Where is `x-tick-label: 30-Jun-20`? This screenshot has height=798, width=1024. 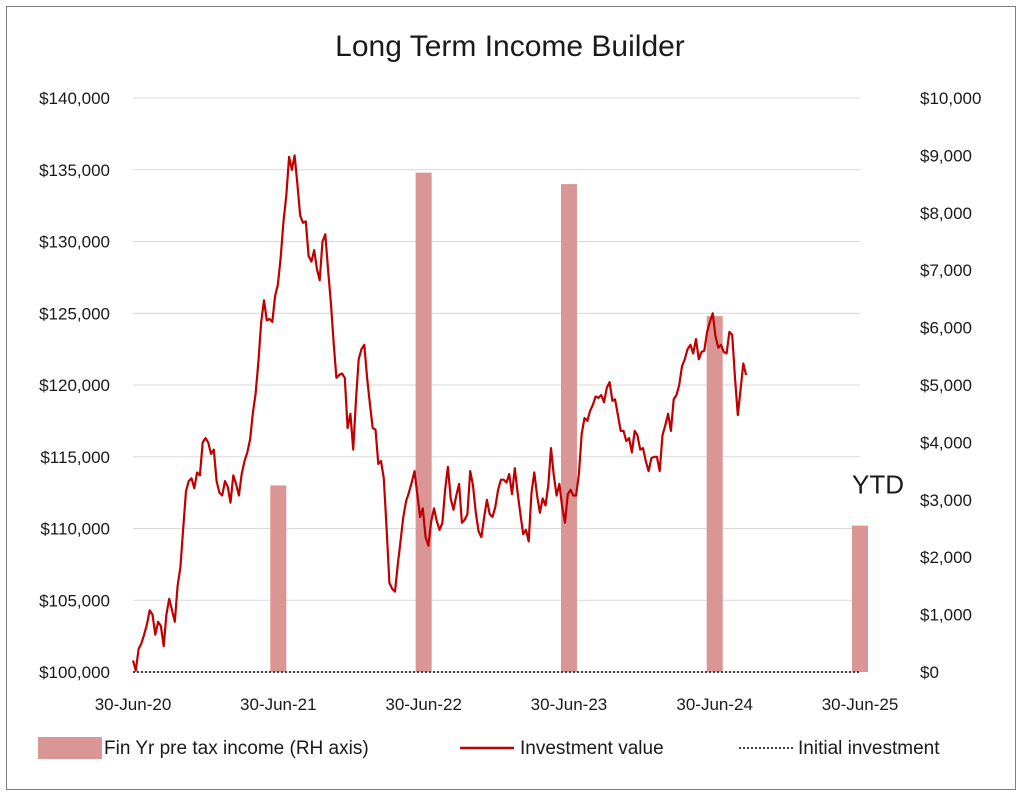
x-tick-label: 30-Jun-20 is located at coordinates (133, 704).